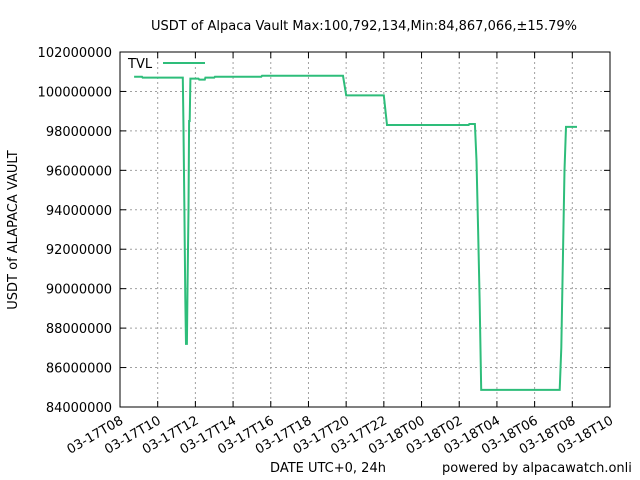  What do you see at coordinates (328, 468) in the screenshot?
I see `x-axis-label: DATE UTC+0, 24h` at bounding box center [328, 468].